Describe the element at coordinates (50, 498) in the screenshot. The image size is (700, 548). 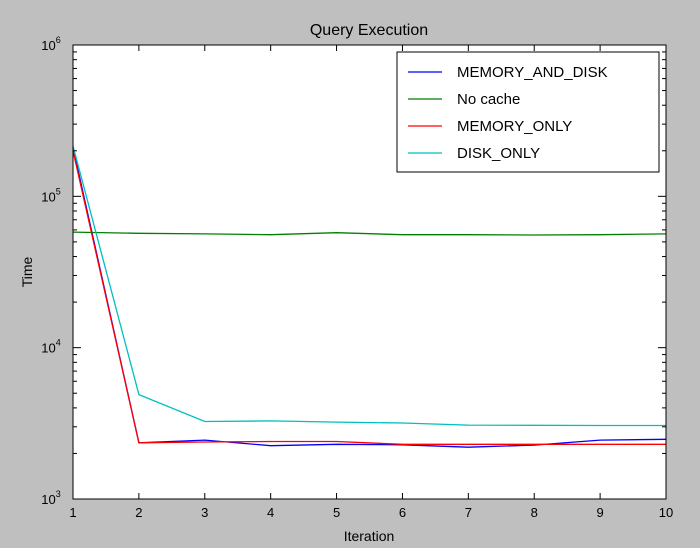
I see `y-tick-label: 10³` at that location.